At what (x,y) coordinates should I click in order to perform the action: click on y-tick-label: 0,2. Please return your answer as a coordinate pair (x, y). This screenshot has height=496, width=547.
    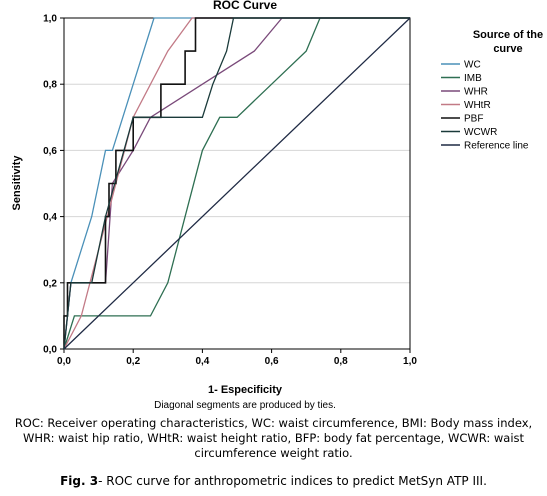
    Looking at the image, I should click on (50, 283).